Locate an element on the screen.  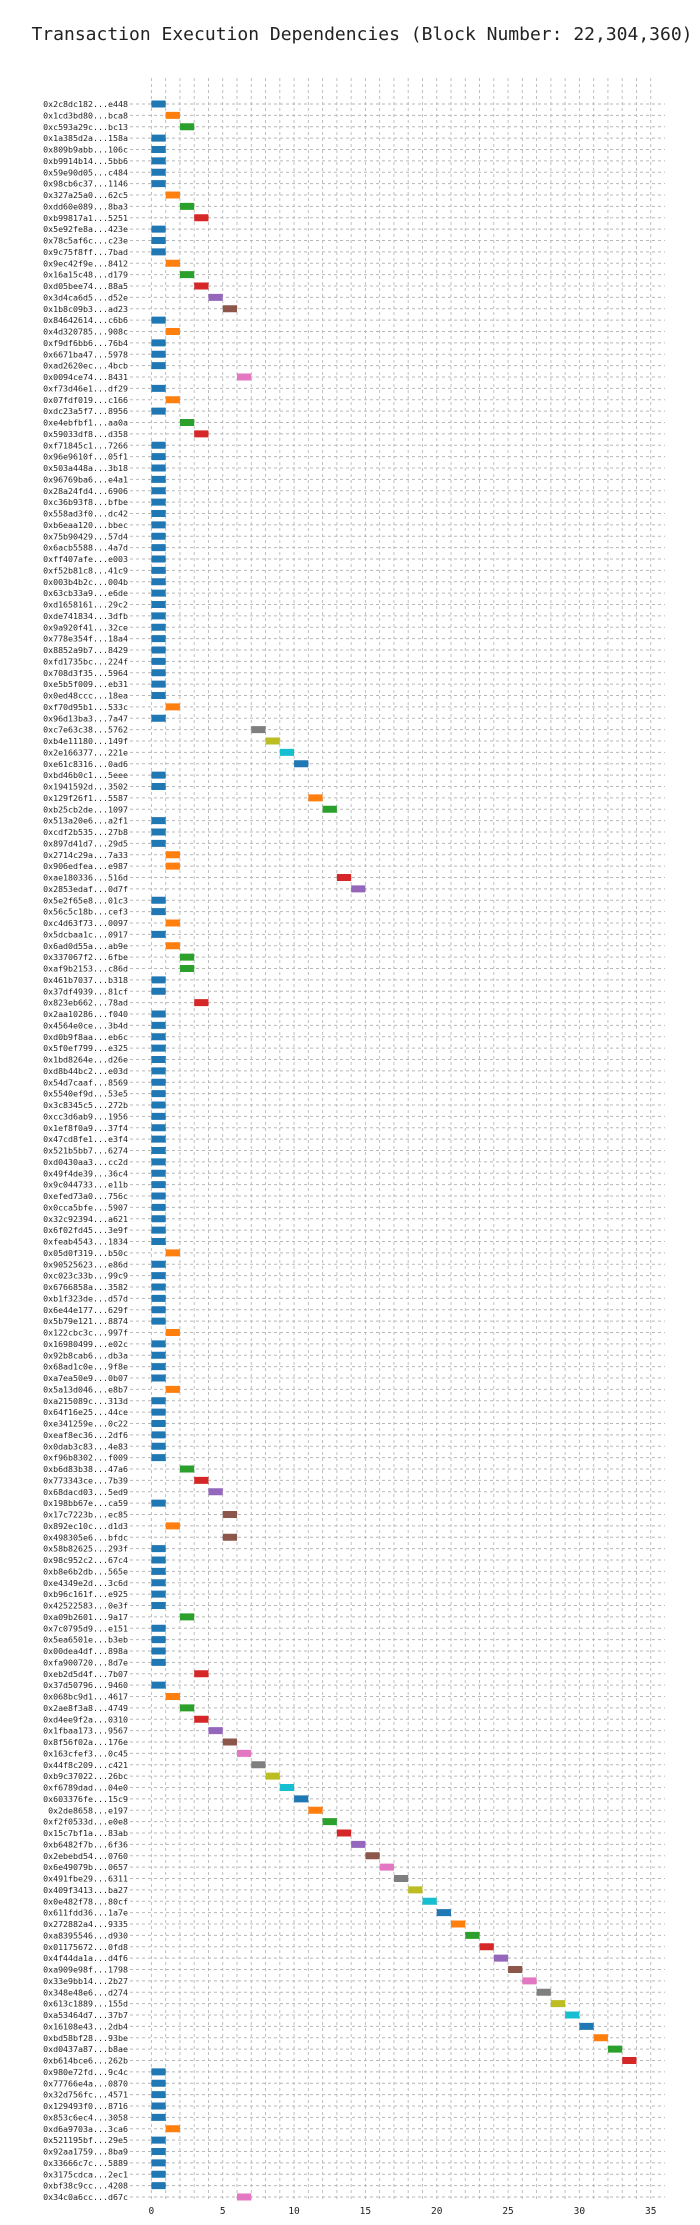
transaction-label: 0x33e9bb14...2b27 is located at coordinates (85, 1981).